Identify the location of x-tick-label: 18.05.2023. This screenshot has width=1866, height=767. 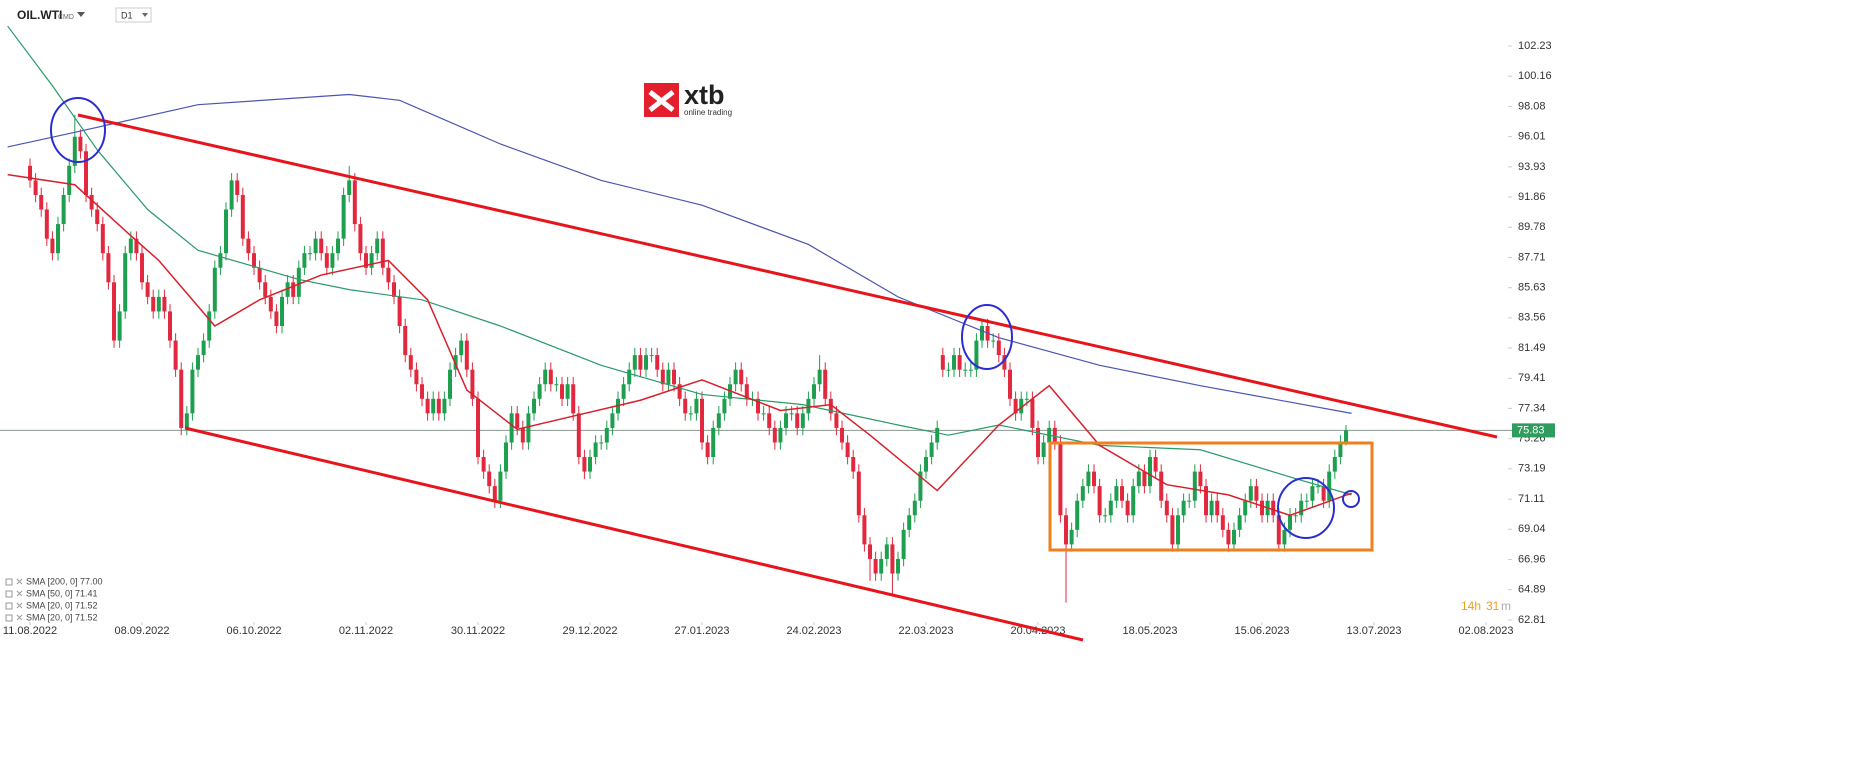
(1149, 631).